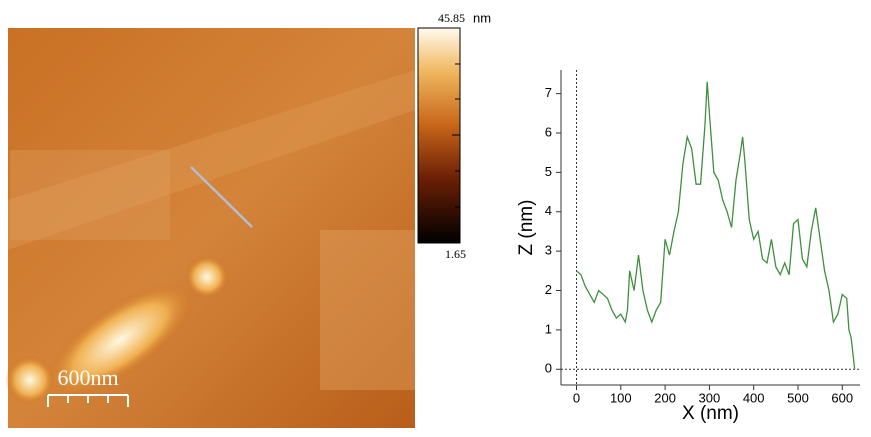  I want to click on x-tick-label: 200, so click(665, 397).